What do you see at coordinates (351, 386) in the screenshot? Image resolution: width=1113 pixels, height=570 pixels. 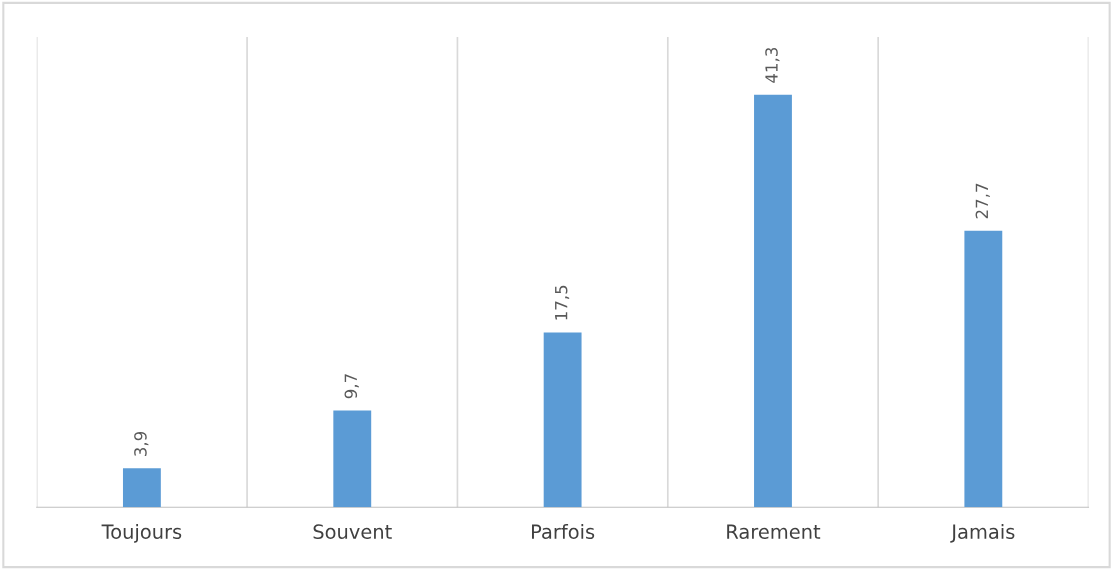 I see `data-label: 9,7` at bounding box center [351, 386].